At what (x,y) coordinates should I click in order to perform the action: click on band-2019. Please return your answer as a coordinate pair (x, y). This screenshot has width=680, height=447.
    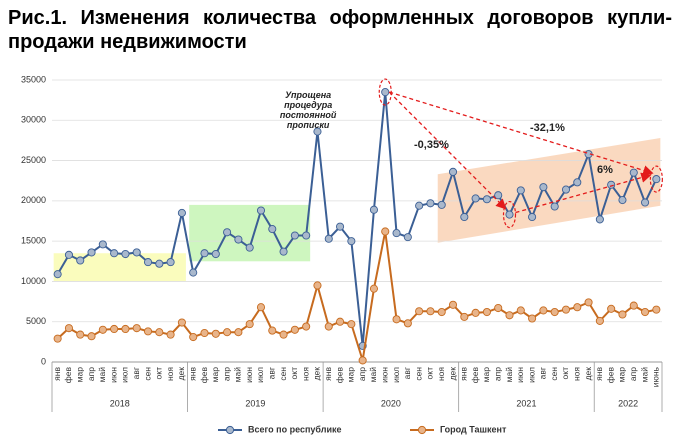
    Looking at the image, I should click on (250, 233).